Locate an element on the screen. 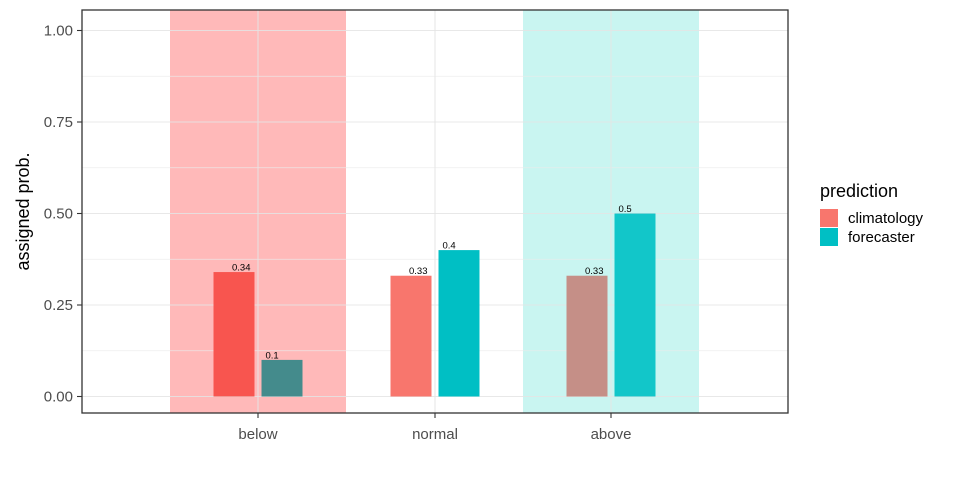  bar-label-forecaster-normal: 0.4 is located at coordinates (449, 246).